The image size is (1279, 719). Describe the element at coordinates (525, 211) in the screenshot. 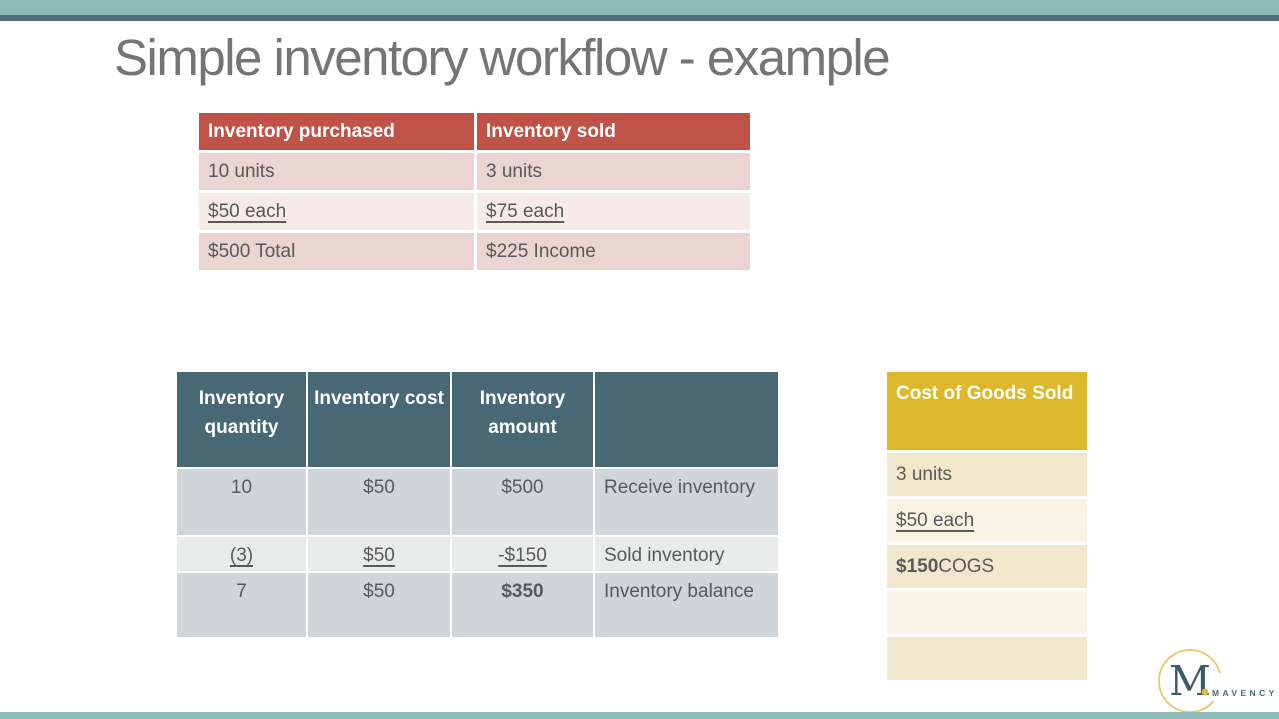

I see `underlined-value: $75 each` at that location.